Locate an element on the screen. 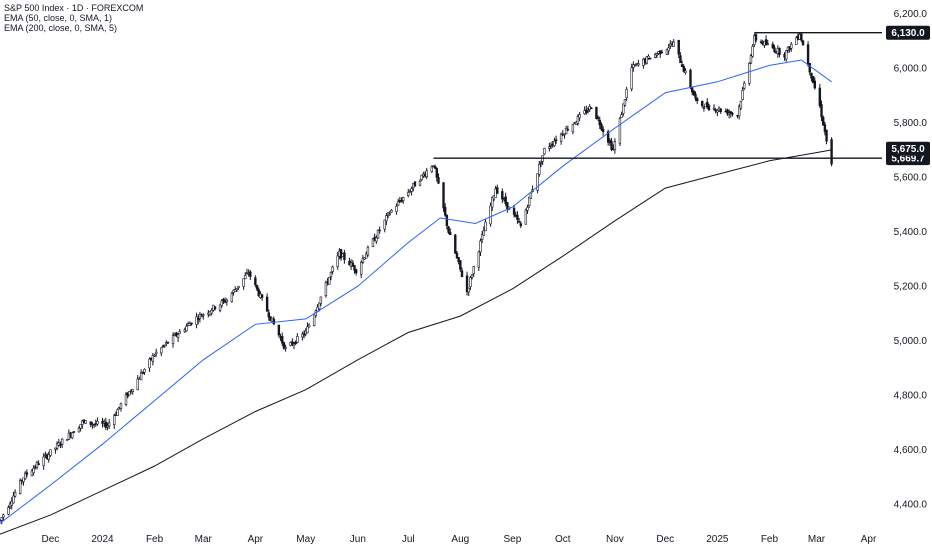  price-label: 5,675.0 is located at coordinates (908, 149).